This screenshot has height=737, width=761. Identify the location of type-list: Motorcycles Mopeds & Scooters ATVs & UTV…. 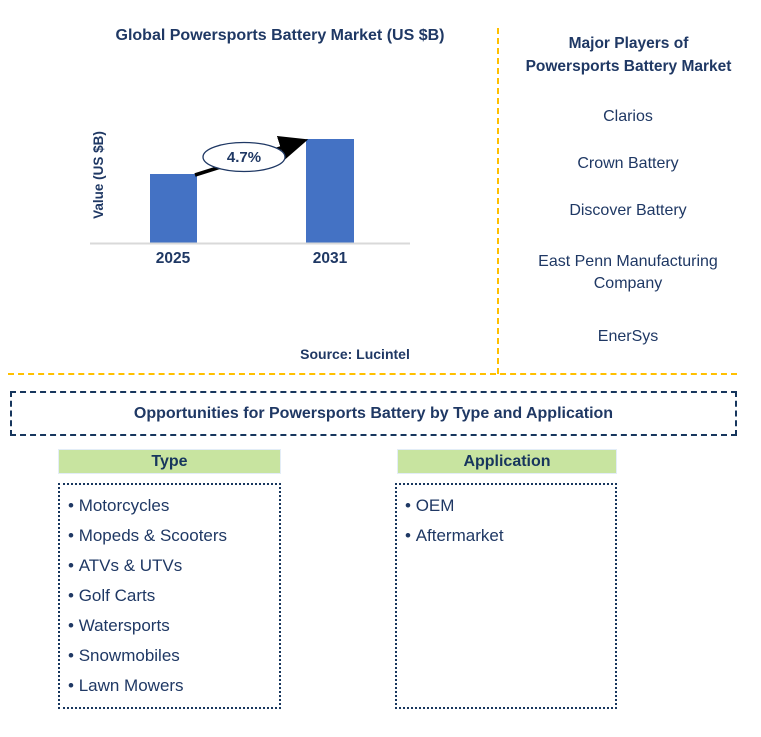
(169, 596).